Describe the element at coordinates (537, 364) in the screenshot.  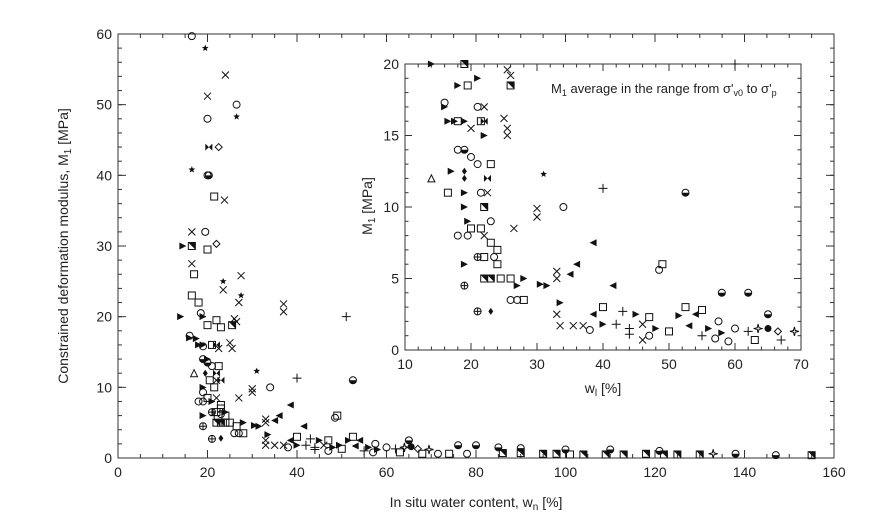
I see `inset-x-tick-label: 30` at that location.